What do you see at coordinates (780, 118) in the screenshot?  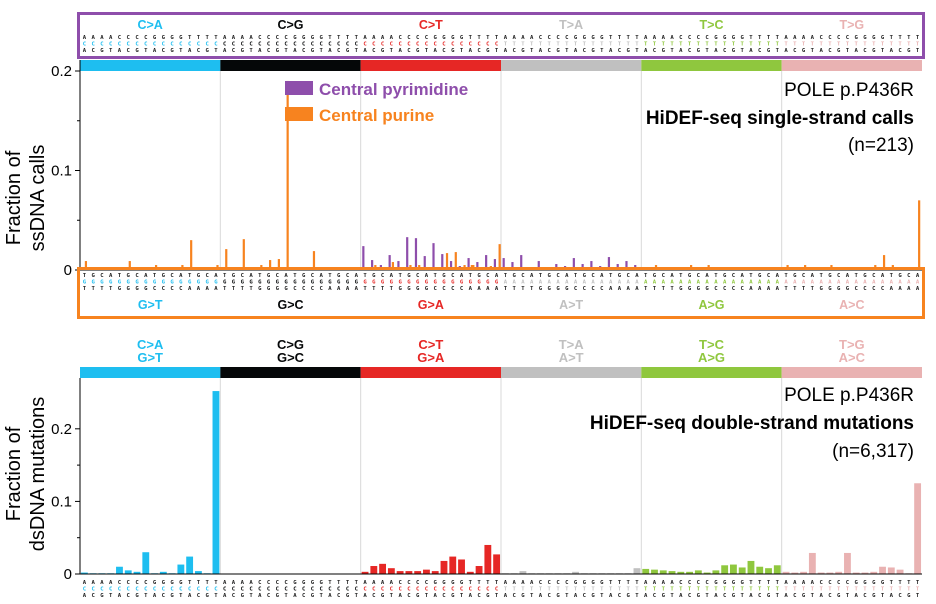 I see `ssdna-title-method: HiDEF-seq single-strand calls` at bounding box center [780, 118].